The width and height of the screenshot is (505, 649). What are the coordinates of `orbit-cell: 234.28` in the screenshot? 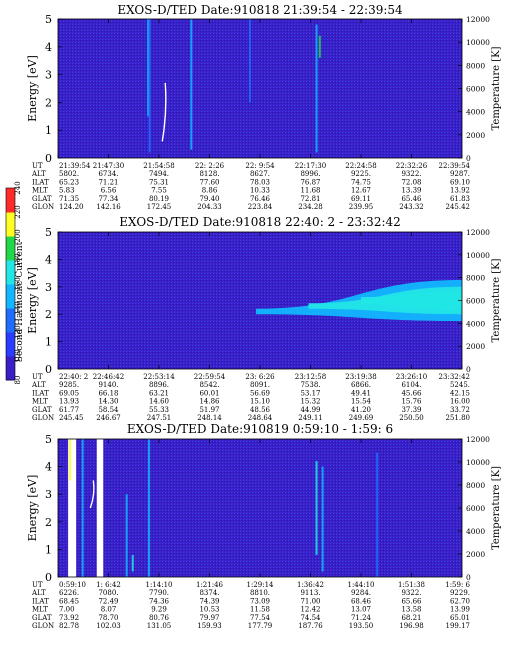 It's located at (310, 207).